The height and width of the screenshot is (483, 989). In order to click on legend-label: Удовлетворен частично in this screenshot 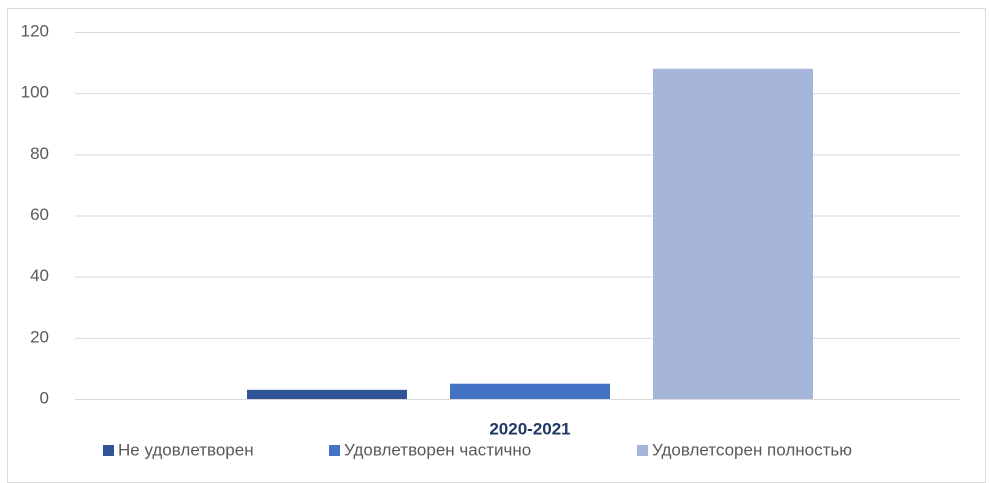, I will do `click(437, 449)`.